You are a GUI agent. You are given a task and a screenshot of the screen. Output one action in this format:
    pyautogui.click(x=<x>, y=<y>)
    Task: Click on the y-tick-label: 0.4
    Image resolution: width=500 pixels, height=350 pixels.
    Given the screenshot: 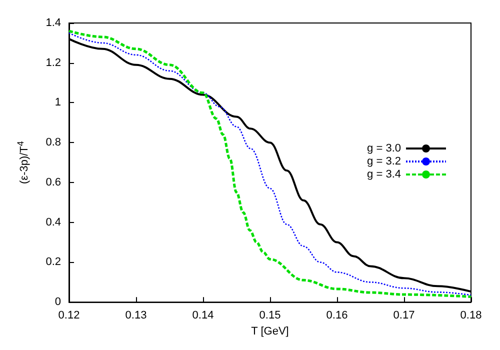 What is the action you would take?
    pyautogui.click(x=53, y=222)
    